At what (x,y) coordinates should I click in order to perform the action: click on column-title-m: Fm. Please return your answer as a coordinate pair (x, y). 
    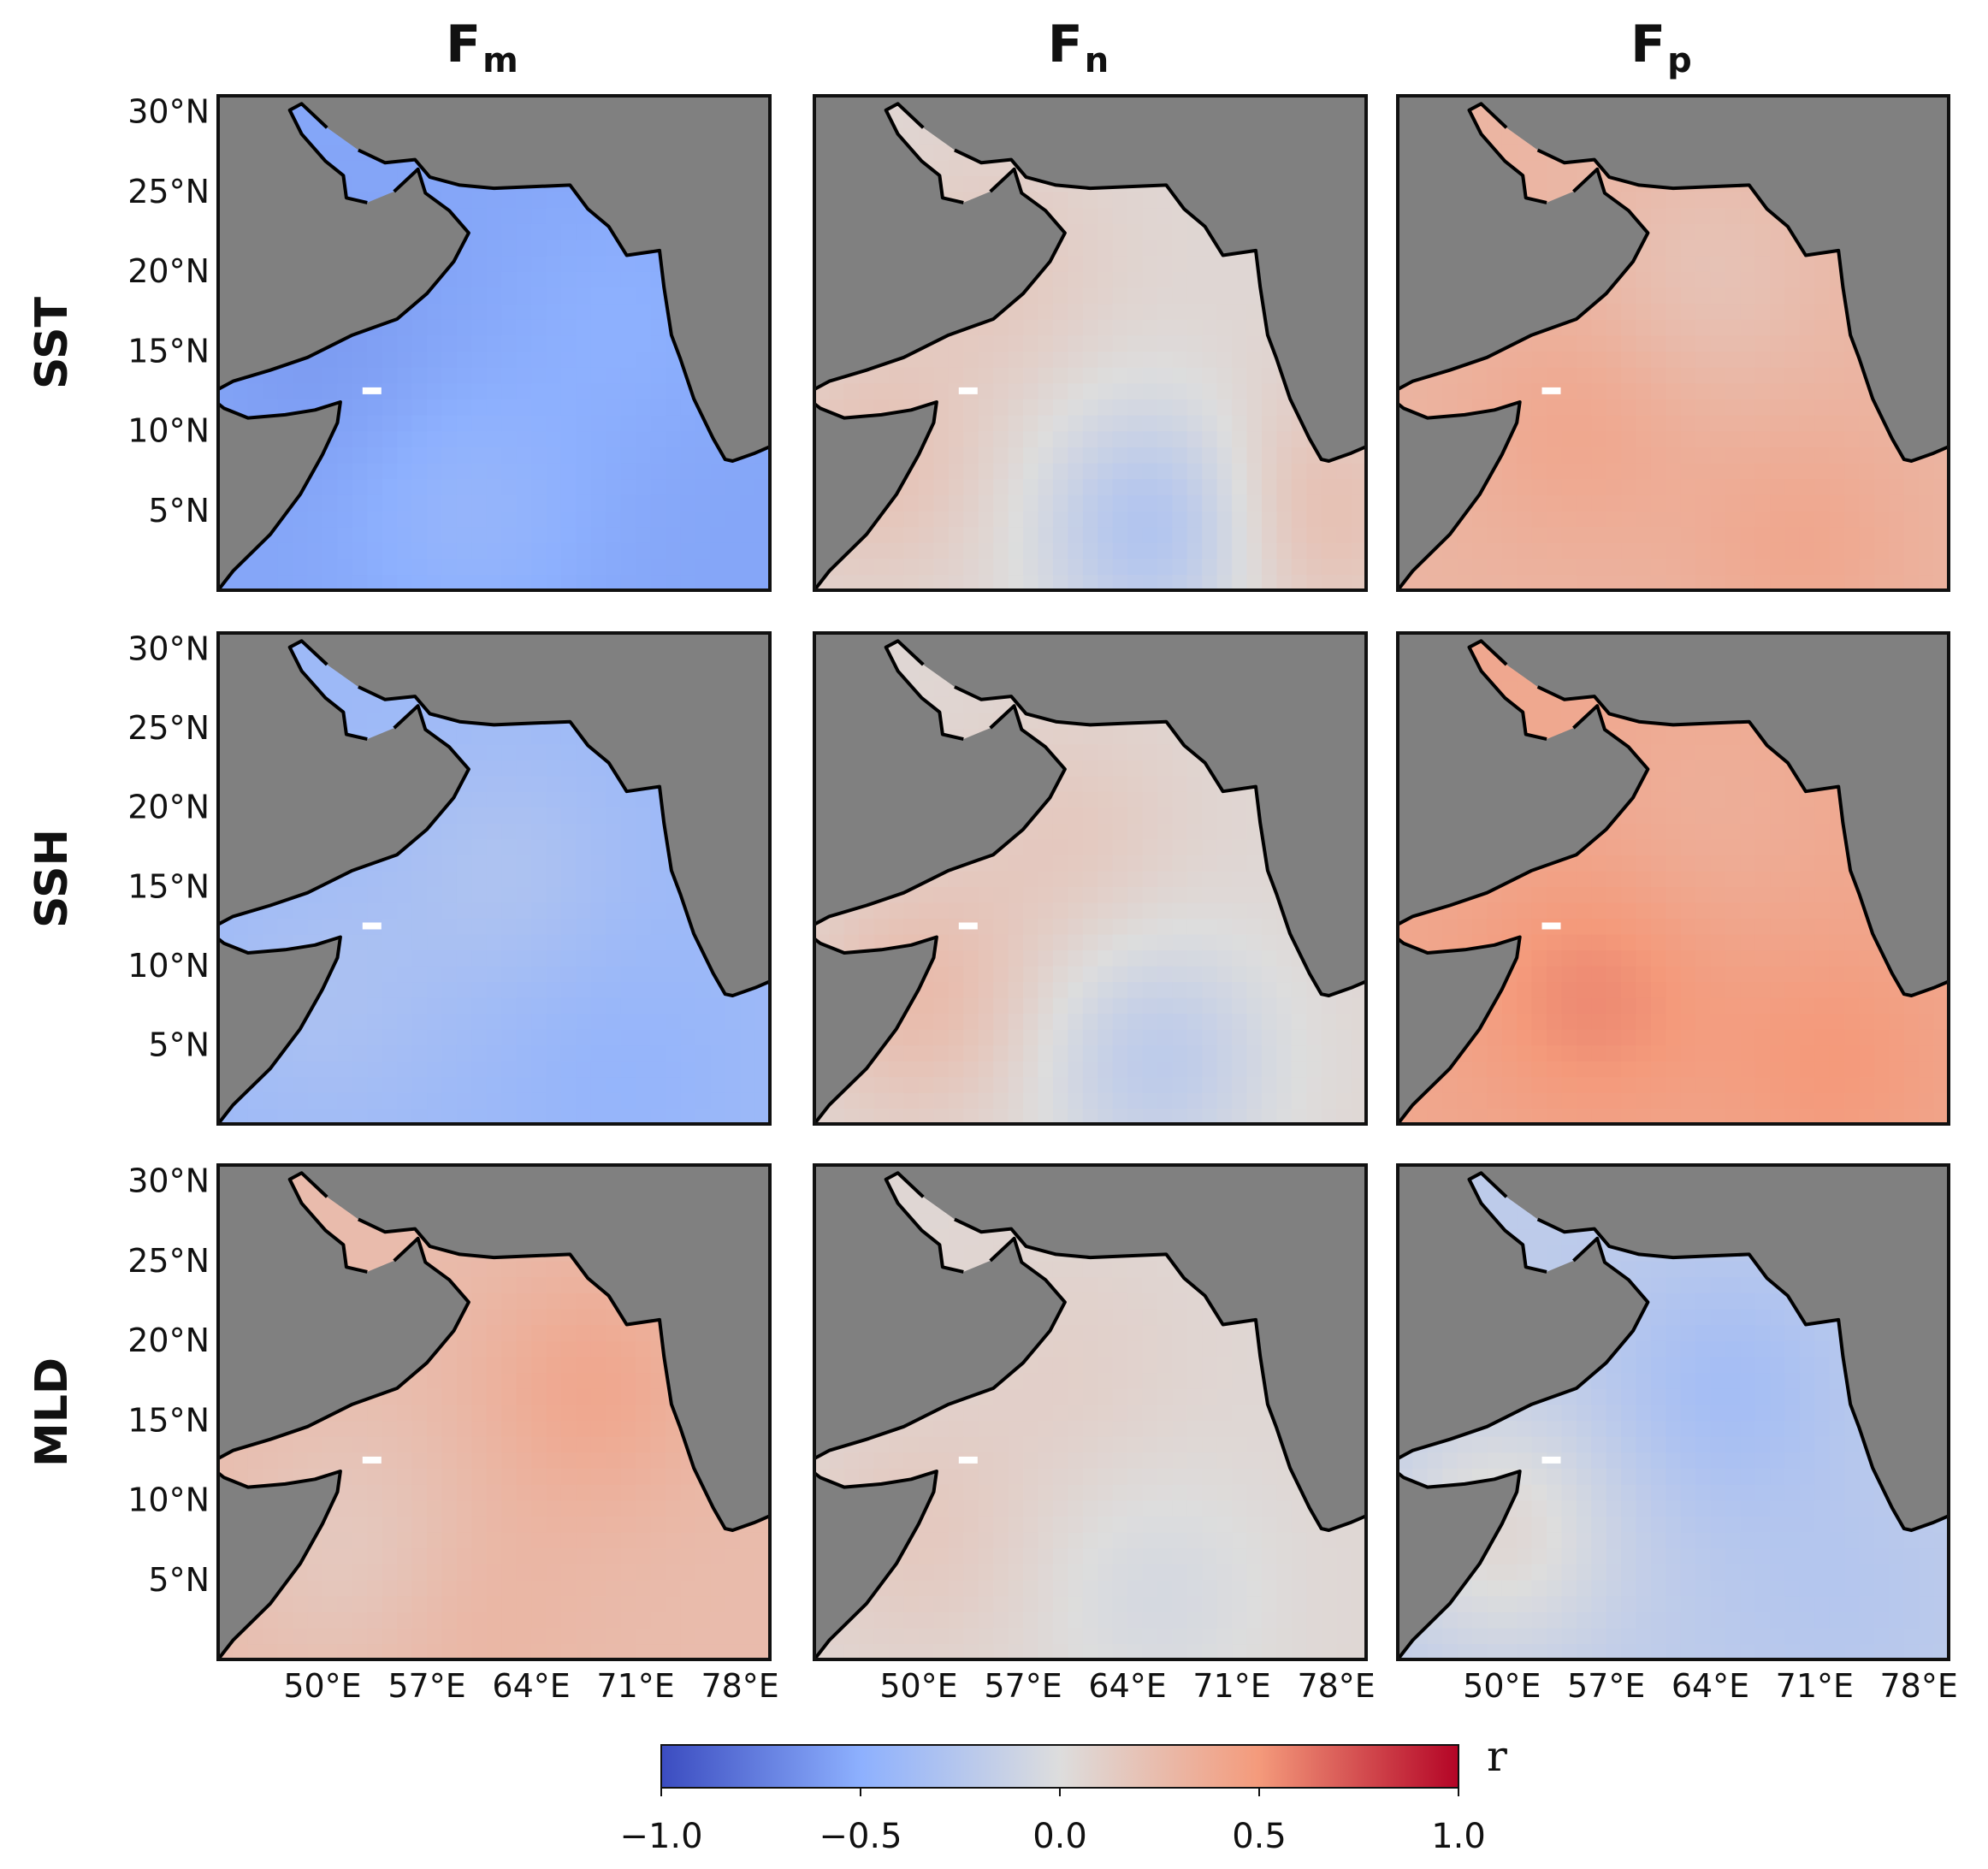
    Looking at the image, I should click on (482, 47).